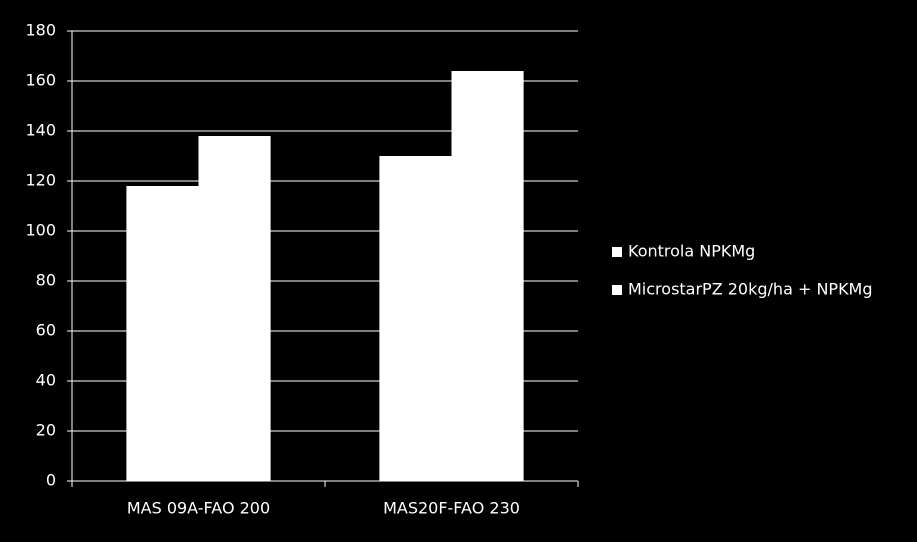 This screenshot has height=542, width=917. I want to click on y-tick-label: 100, so click(40, 230).